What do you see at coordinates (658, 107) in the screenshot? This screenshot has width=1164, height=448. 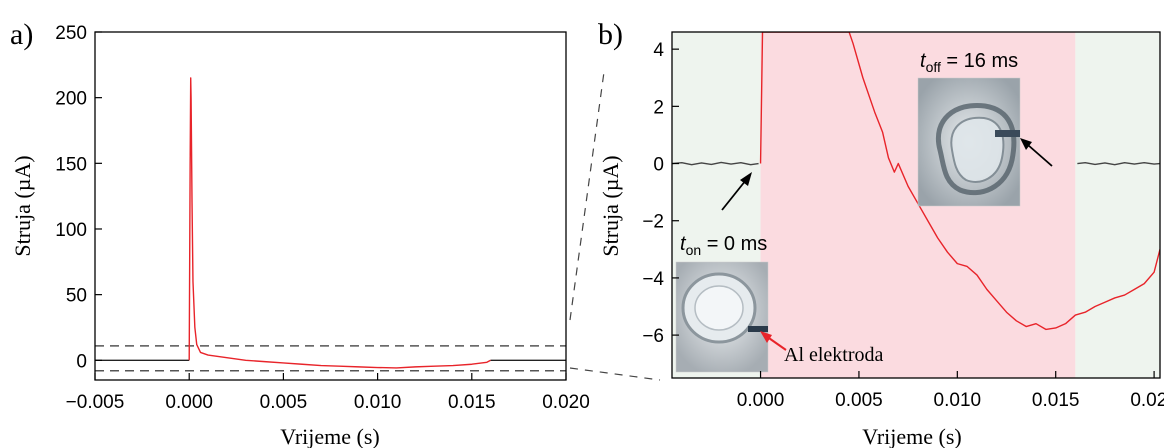 I see `y-tick-label-4: 2` at bounding box center [658, 107].